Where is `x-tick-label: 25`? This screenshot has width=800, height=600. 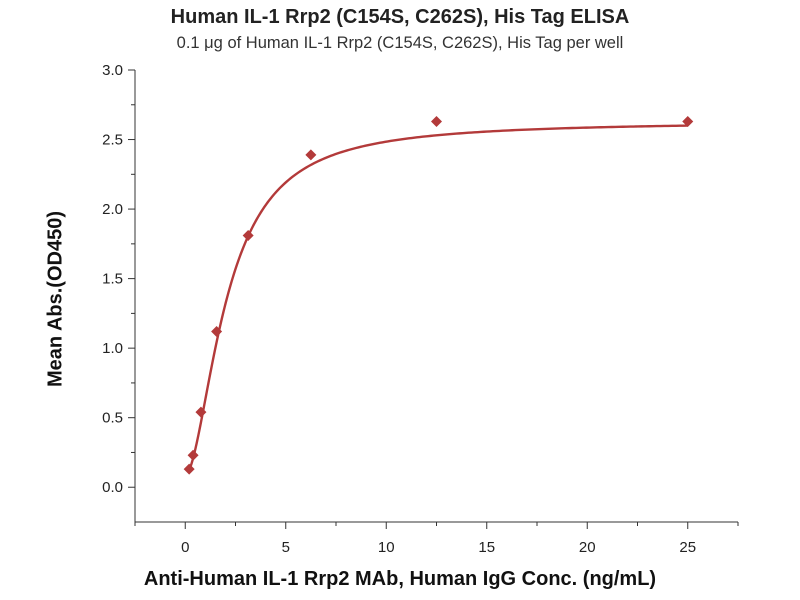
x-tick-label: 25 is located at coordinates (687, 547).